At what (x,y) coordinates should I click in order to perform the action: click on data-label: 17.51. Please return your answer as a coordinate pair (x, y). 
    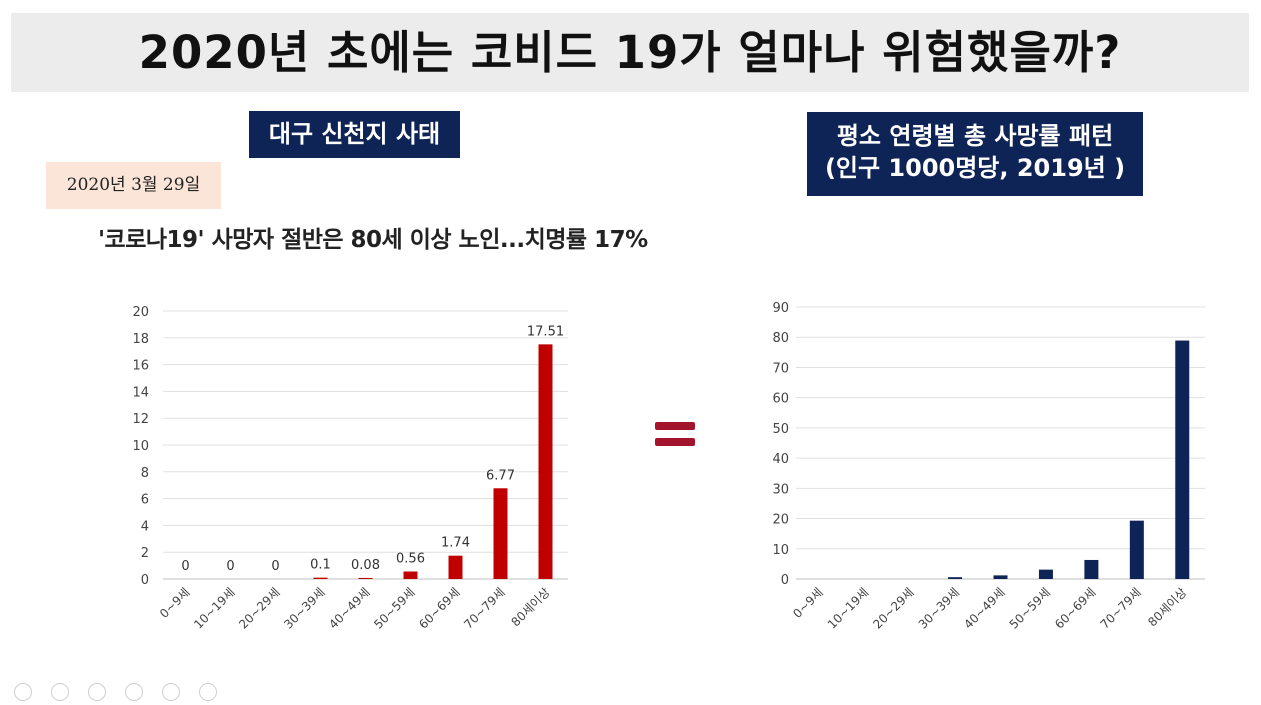
    Looking at the image, I should click on (545, 331).